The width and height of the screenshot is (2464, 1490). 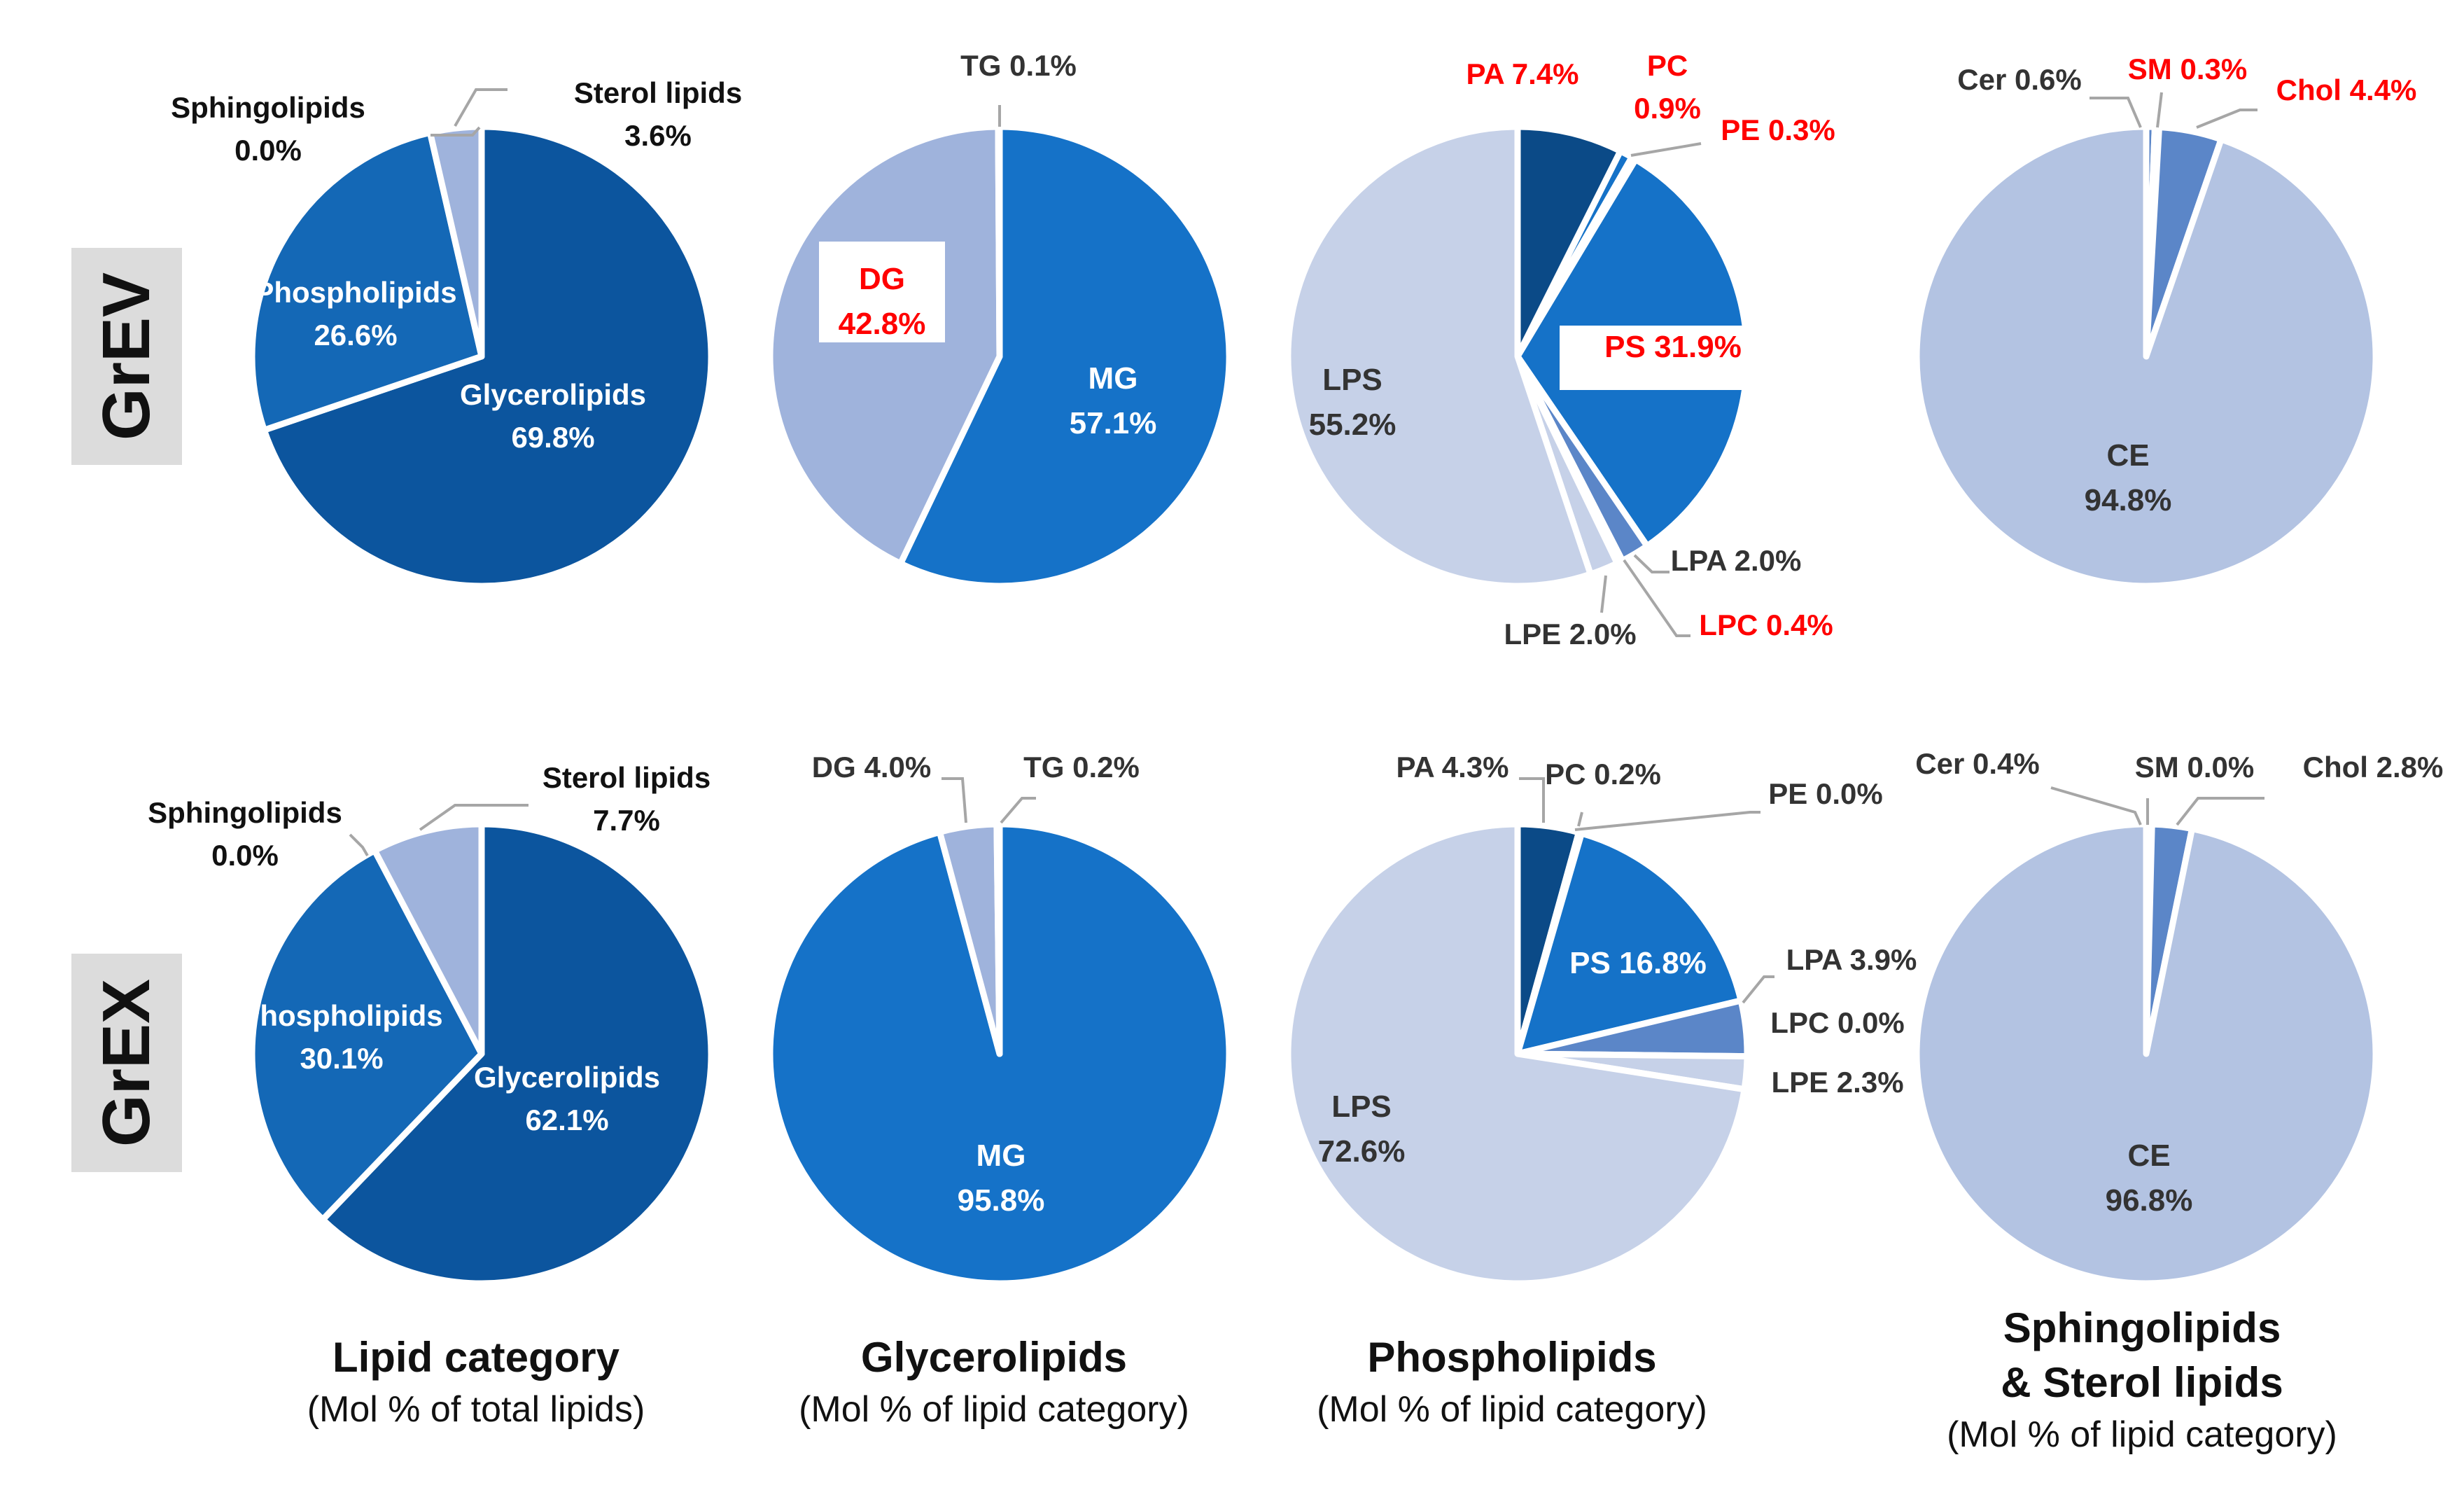 What do you see at coordinates (1603, 775) in the screenshot?
I see `data-label-pc: PC 0.2%` at bounding box center [1603, 775].